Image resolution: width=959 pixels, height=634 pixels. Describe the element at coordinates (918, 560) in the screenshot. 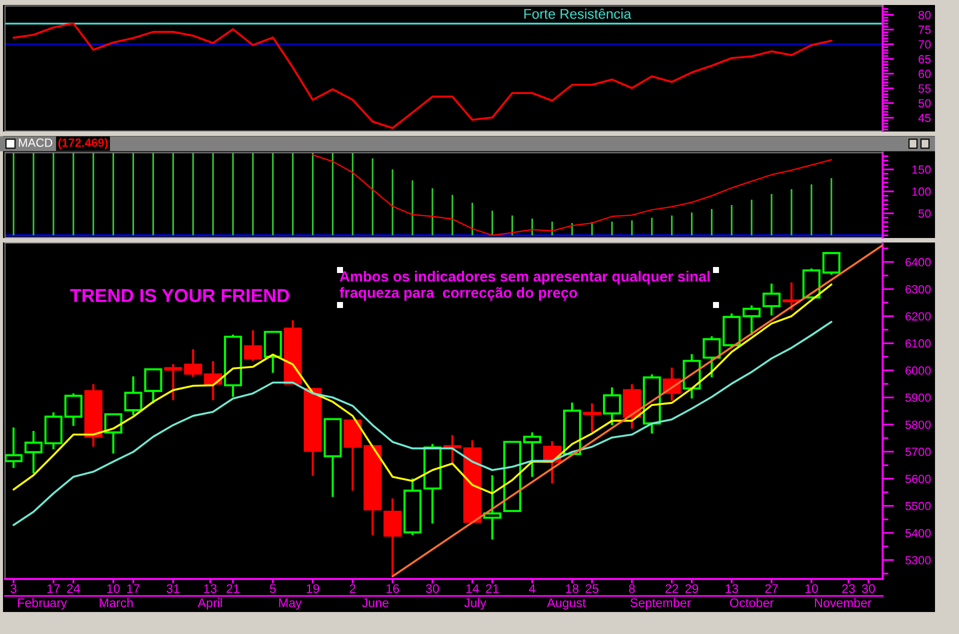

I see `y-tick-label: 5300` at that location.